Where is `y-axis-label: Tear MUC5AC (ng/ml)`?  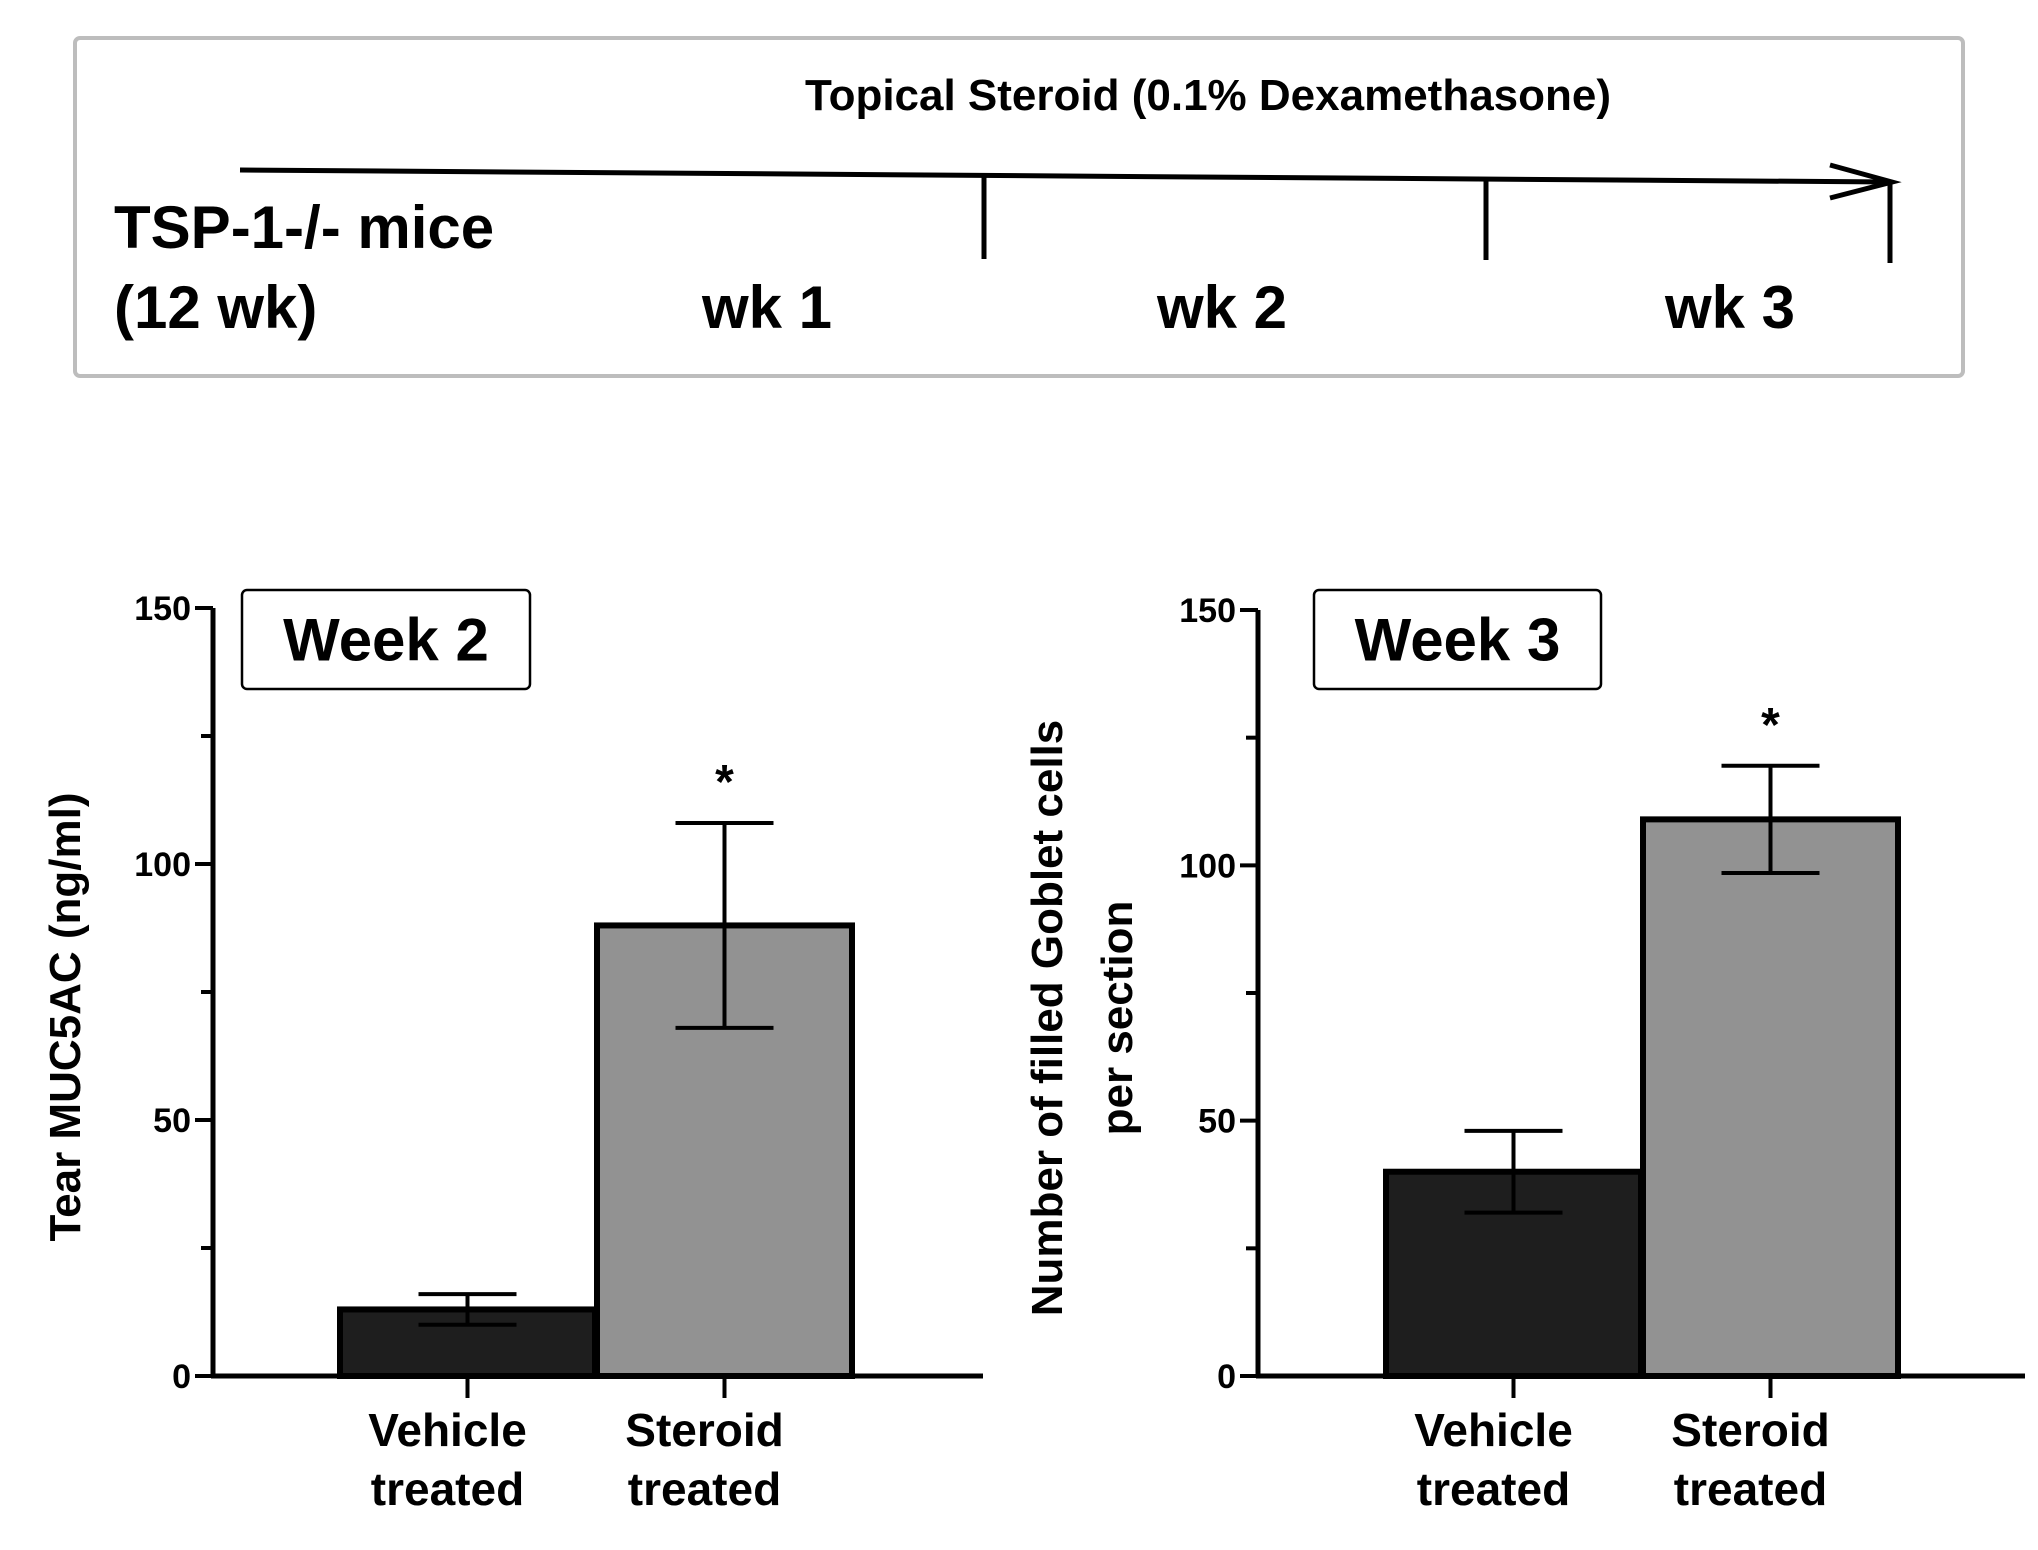
y-axis-label: Tear MUC5AC (ng/ml) is located at coordinates (65, 1017).